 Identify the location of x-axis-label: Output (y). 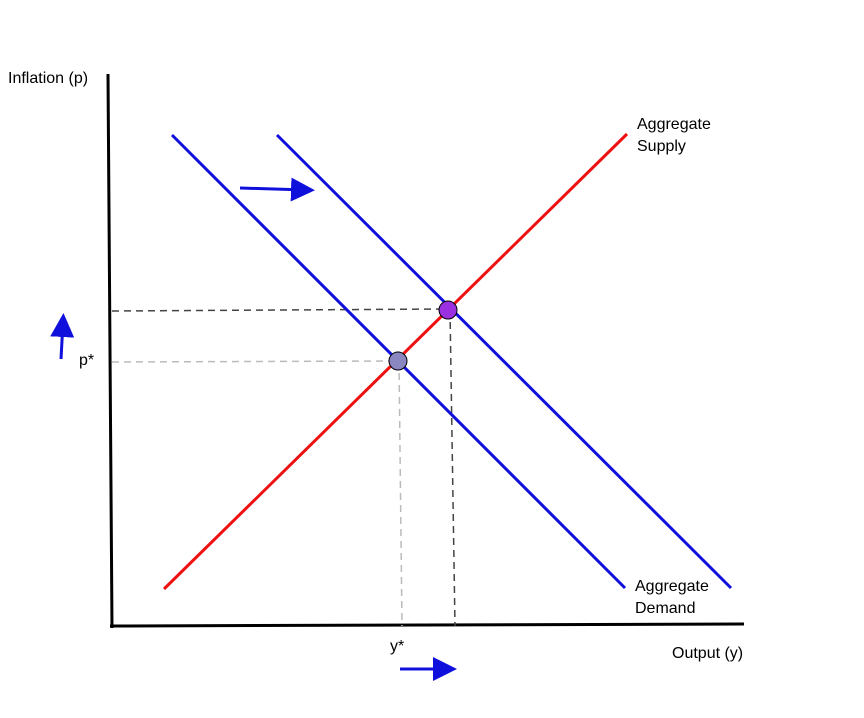
(707, 653).